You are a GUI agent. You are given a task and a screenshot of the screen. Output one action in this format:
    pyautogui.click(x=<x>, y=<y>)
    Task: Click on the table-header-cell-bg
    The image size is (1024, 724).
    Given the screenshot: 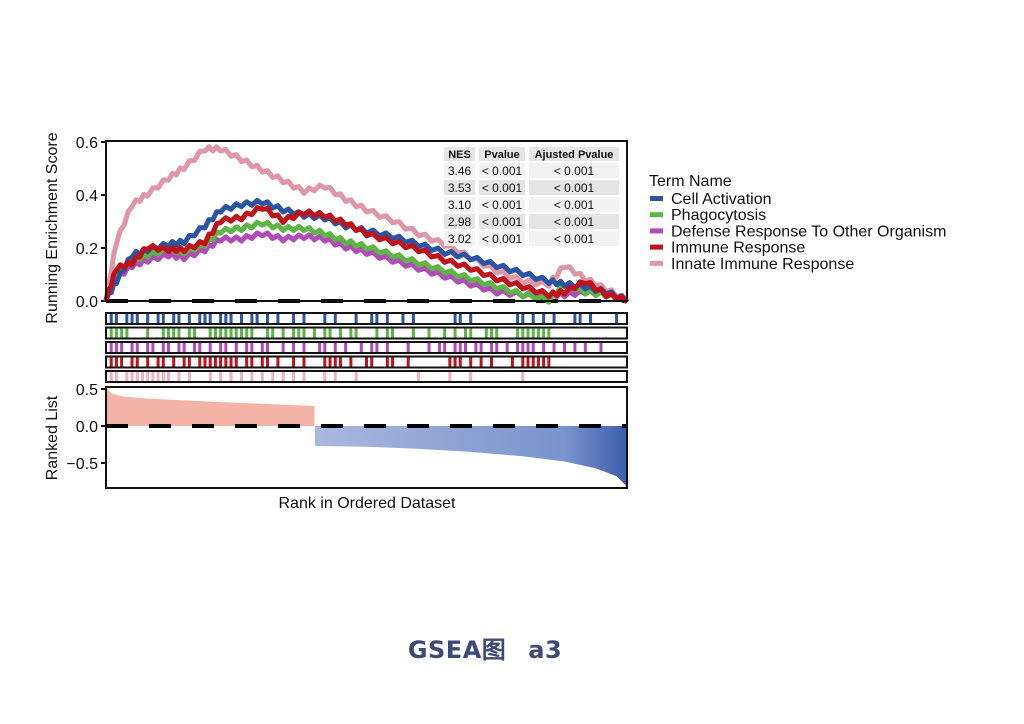 What is the action you would take?
    pyautogui.click(x=574, y=154)
    